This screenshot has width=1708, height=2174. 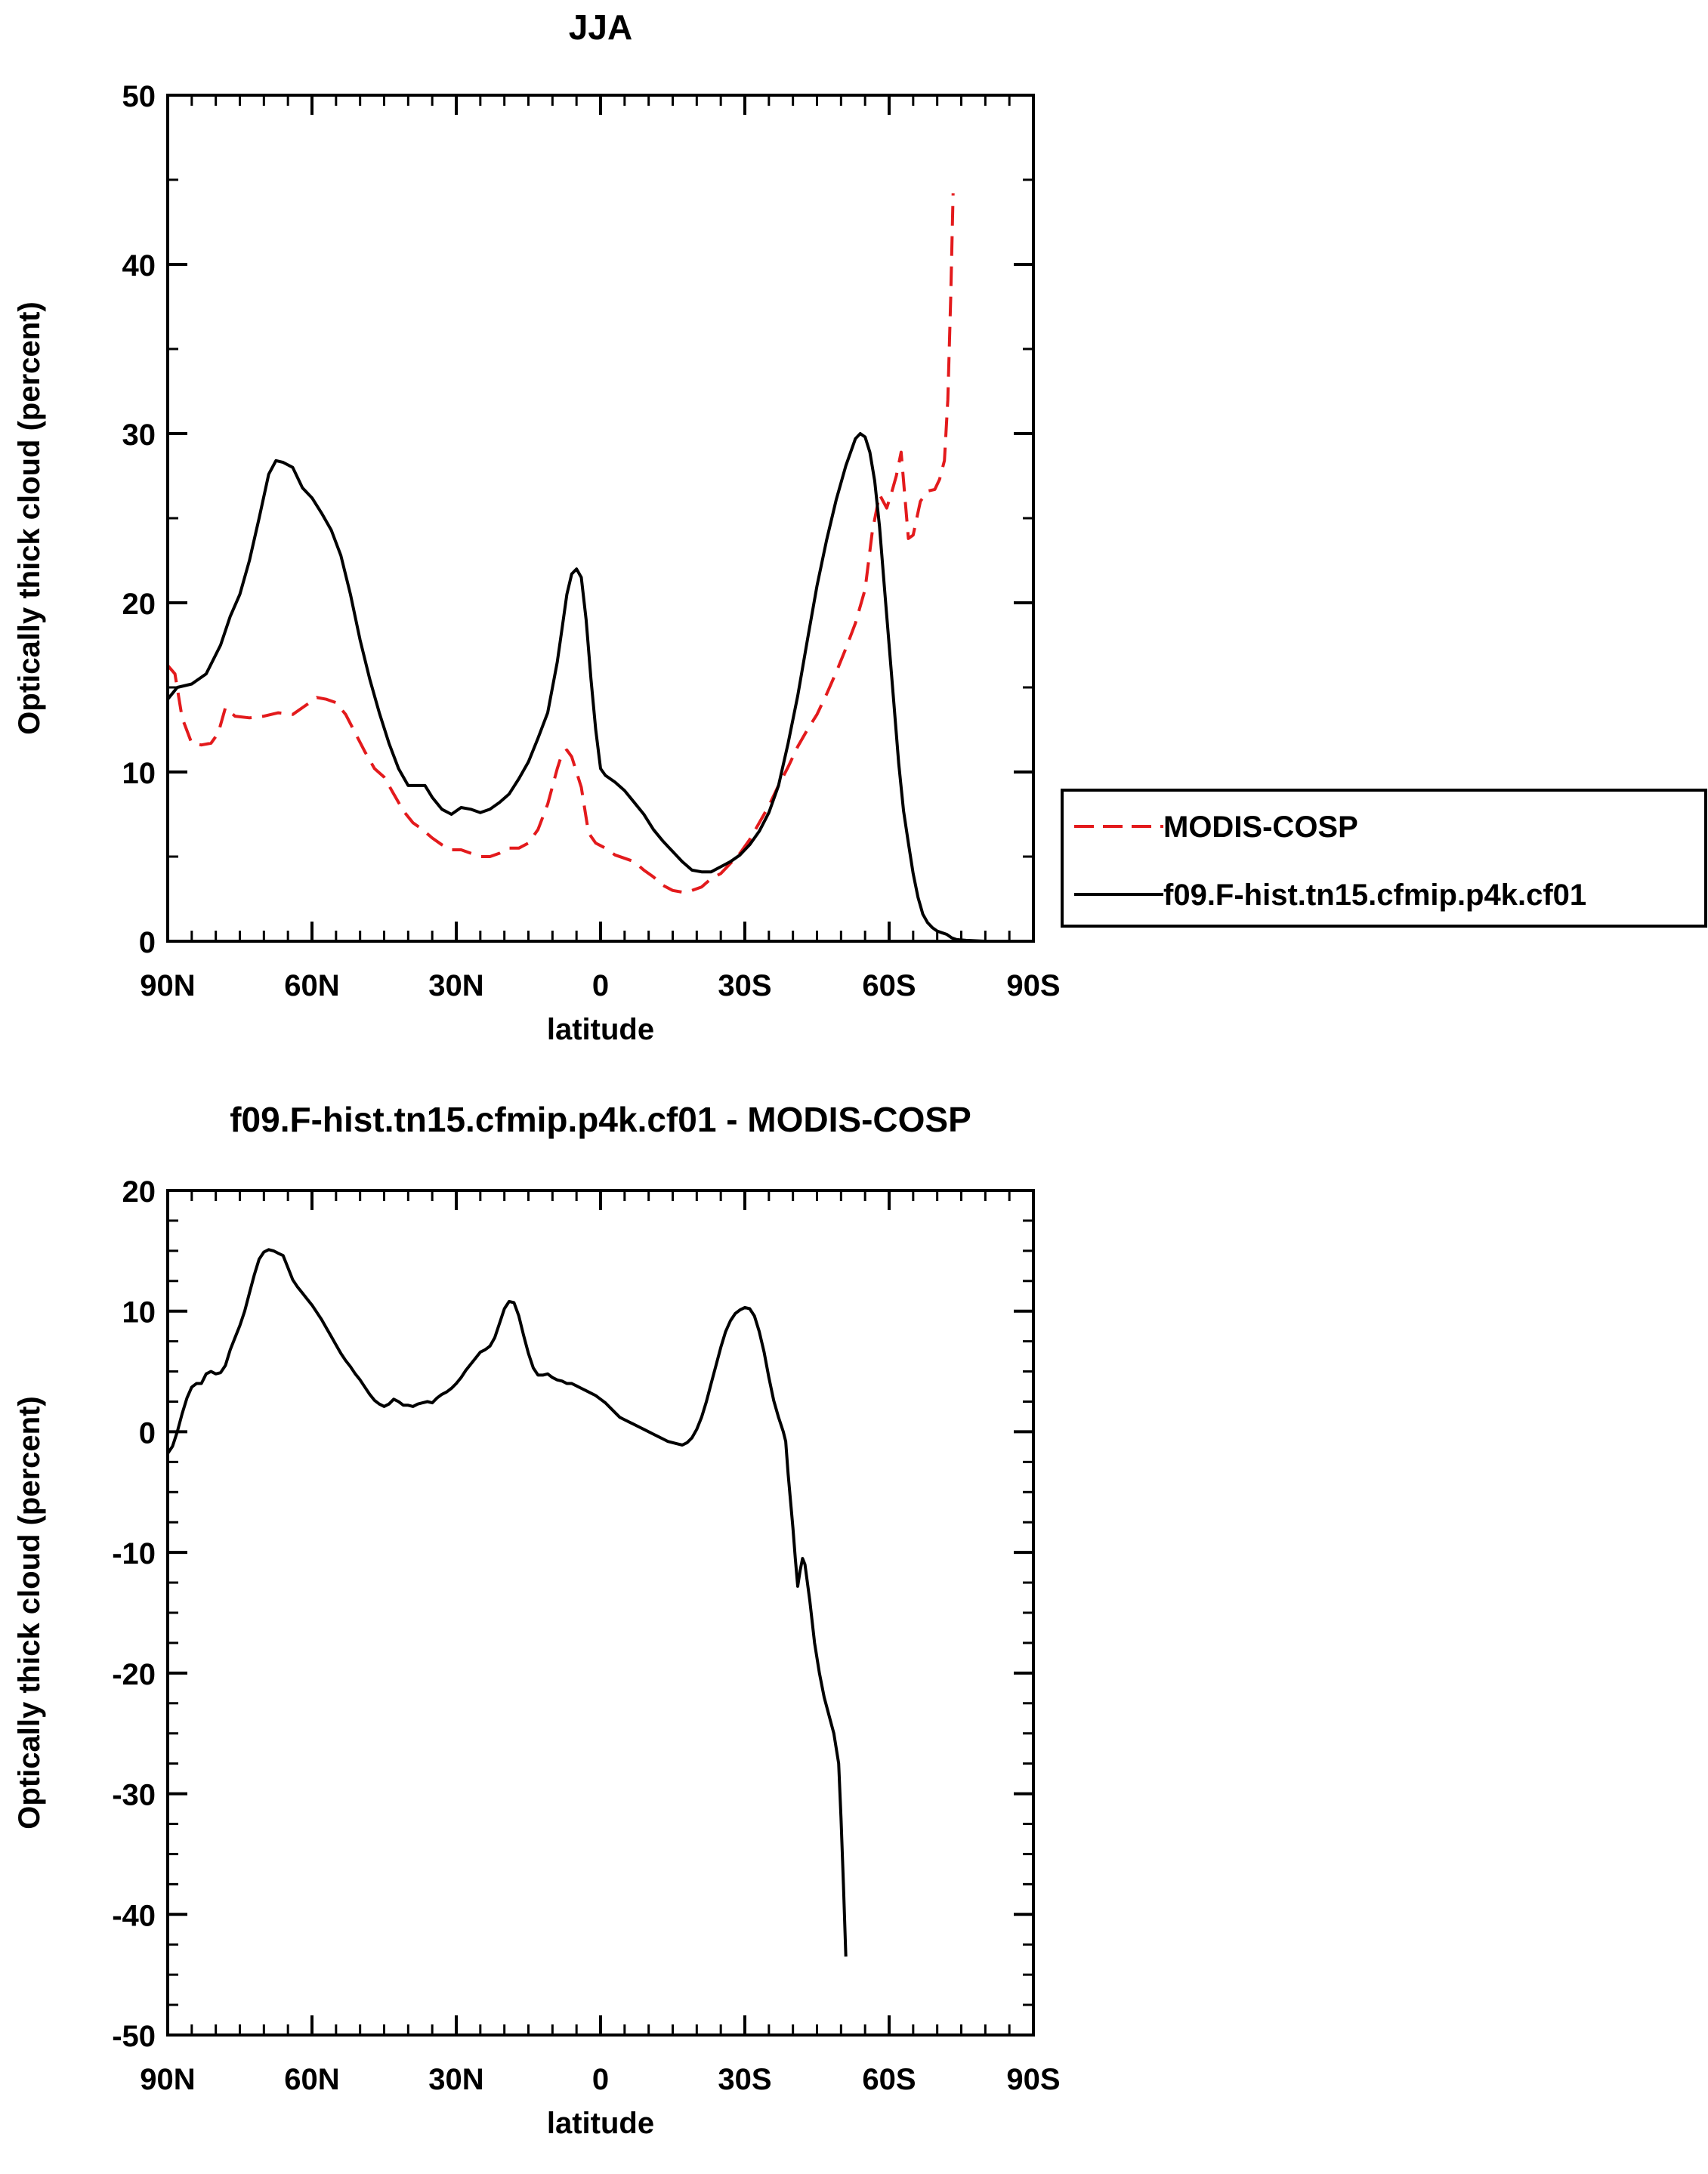 I want to click on y-tick-label: -30, so click(x=134, y=1795).